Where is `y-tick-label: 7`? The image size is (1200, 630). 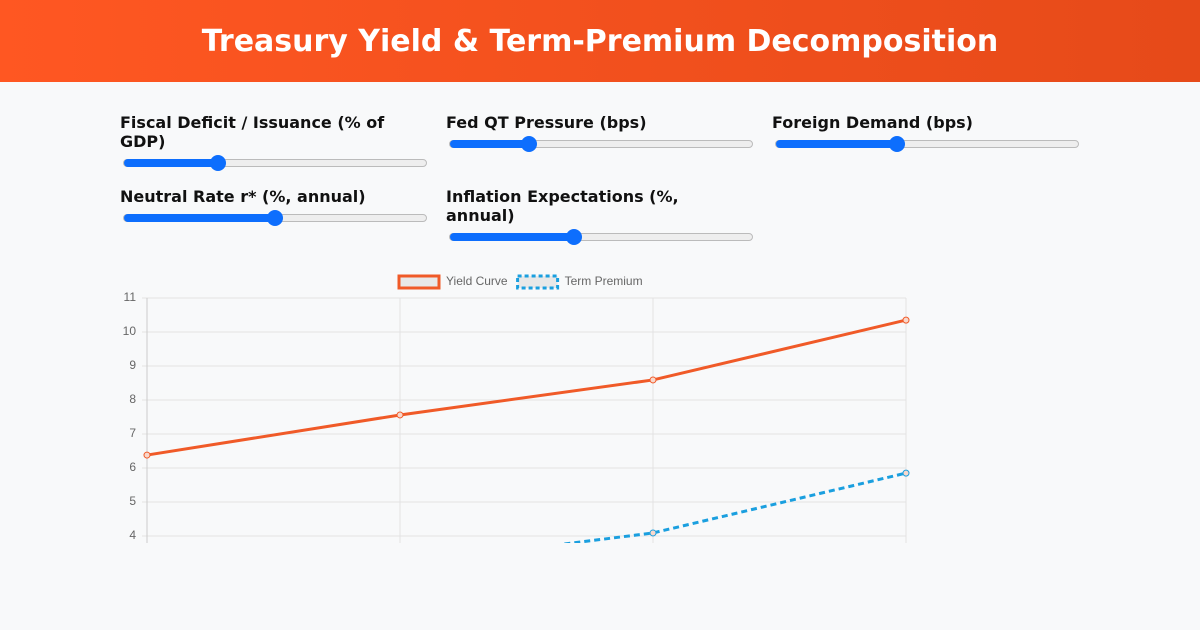 y-tick-label: 7 is located at coordinates (132, 433).